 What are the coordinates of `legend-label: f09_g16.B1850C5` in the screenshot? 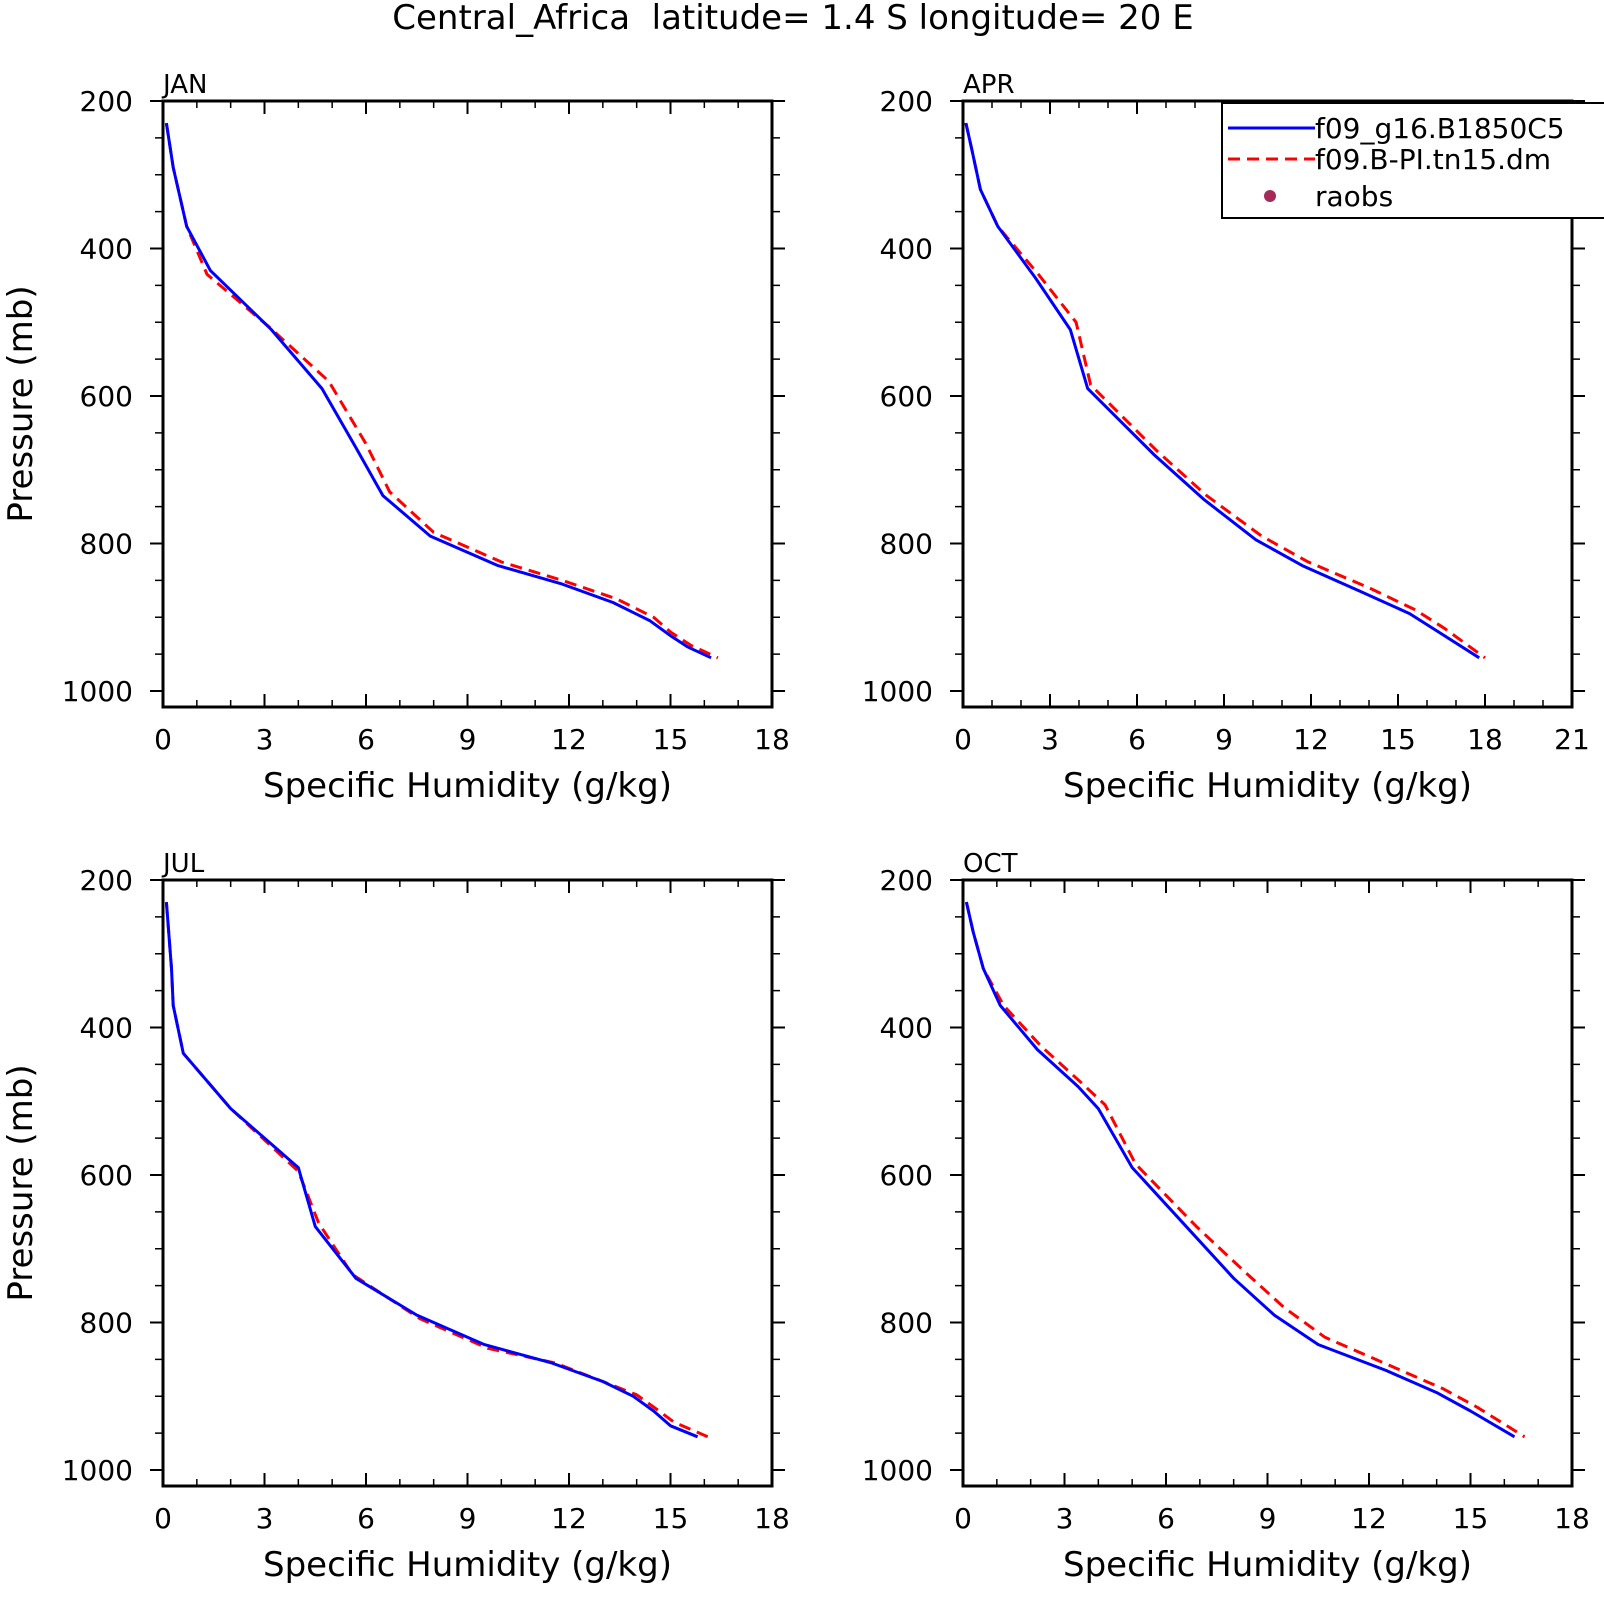 It's located at (1440, 128).